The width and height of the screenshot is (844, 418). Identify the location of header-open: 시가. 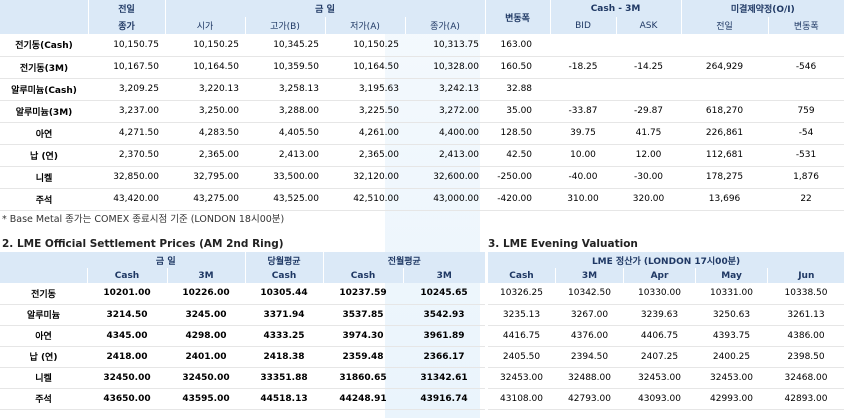
(204, 25).